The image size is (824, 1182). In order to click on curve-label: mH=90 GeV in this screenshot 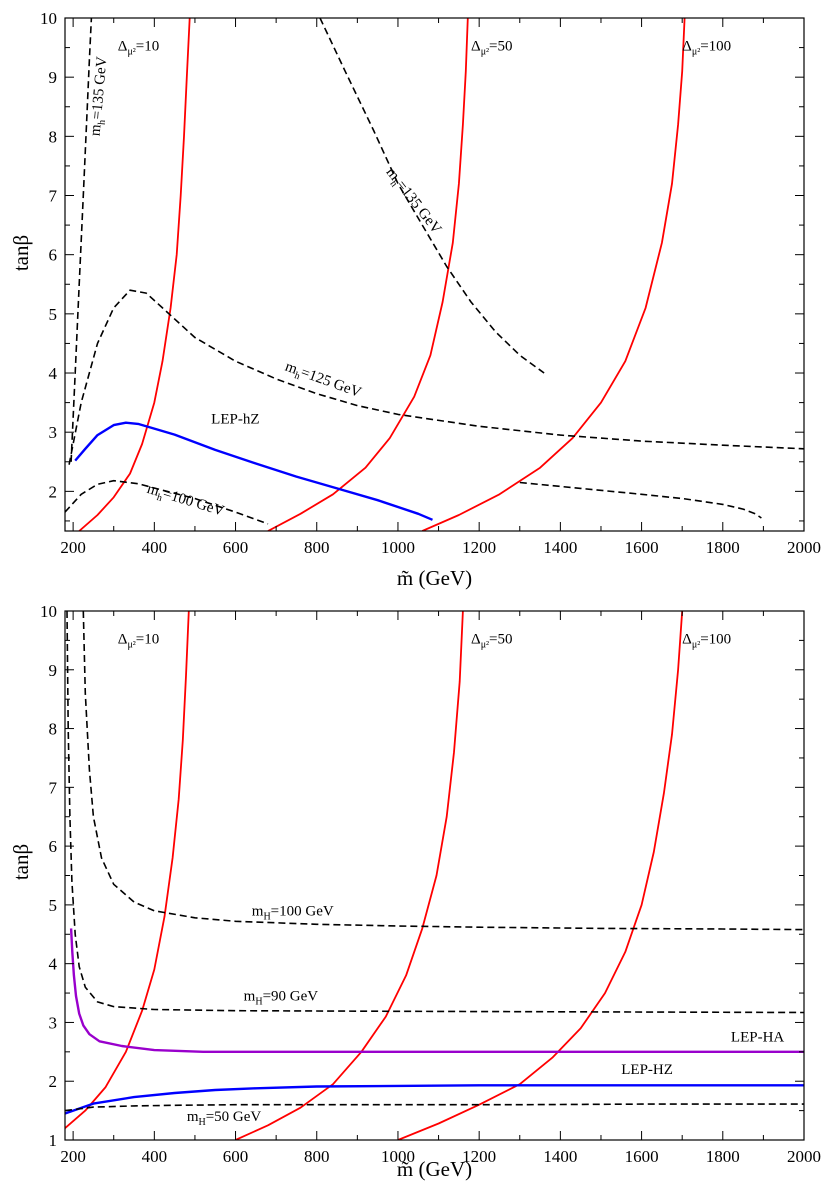, I will do `click(281, 998)`.